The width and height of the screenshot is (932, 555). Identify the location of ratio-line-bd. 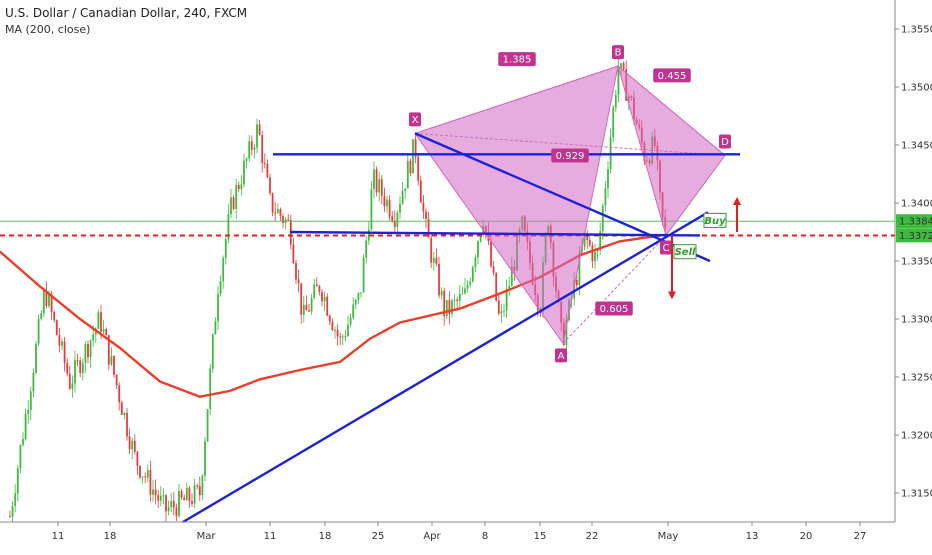
(671, 110).